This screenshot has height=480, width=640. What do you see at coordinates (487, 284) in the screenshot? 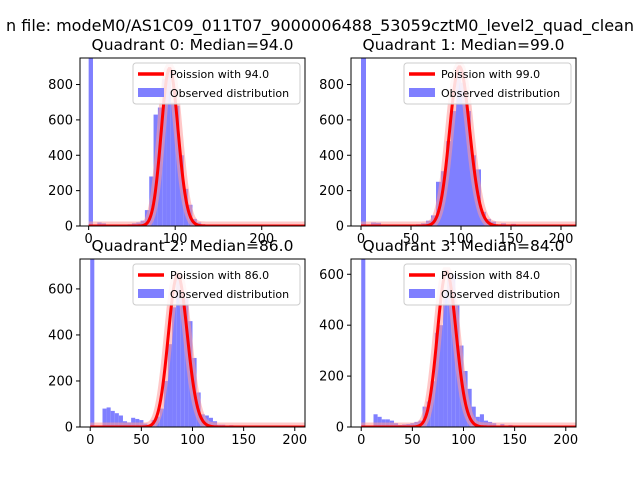
I see `legend: Poission with 84.0 Observed distribution` at bounding box center [487, 284].